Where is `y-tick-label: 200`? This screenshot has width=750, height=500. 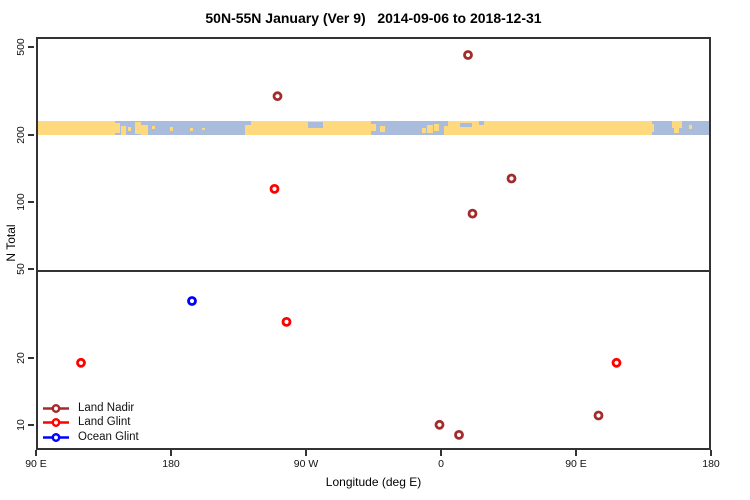 y-tick-label: 200 is located at coordinates (21, 135).